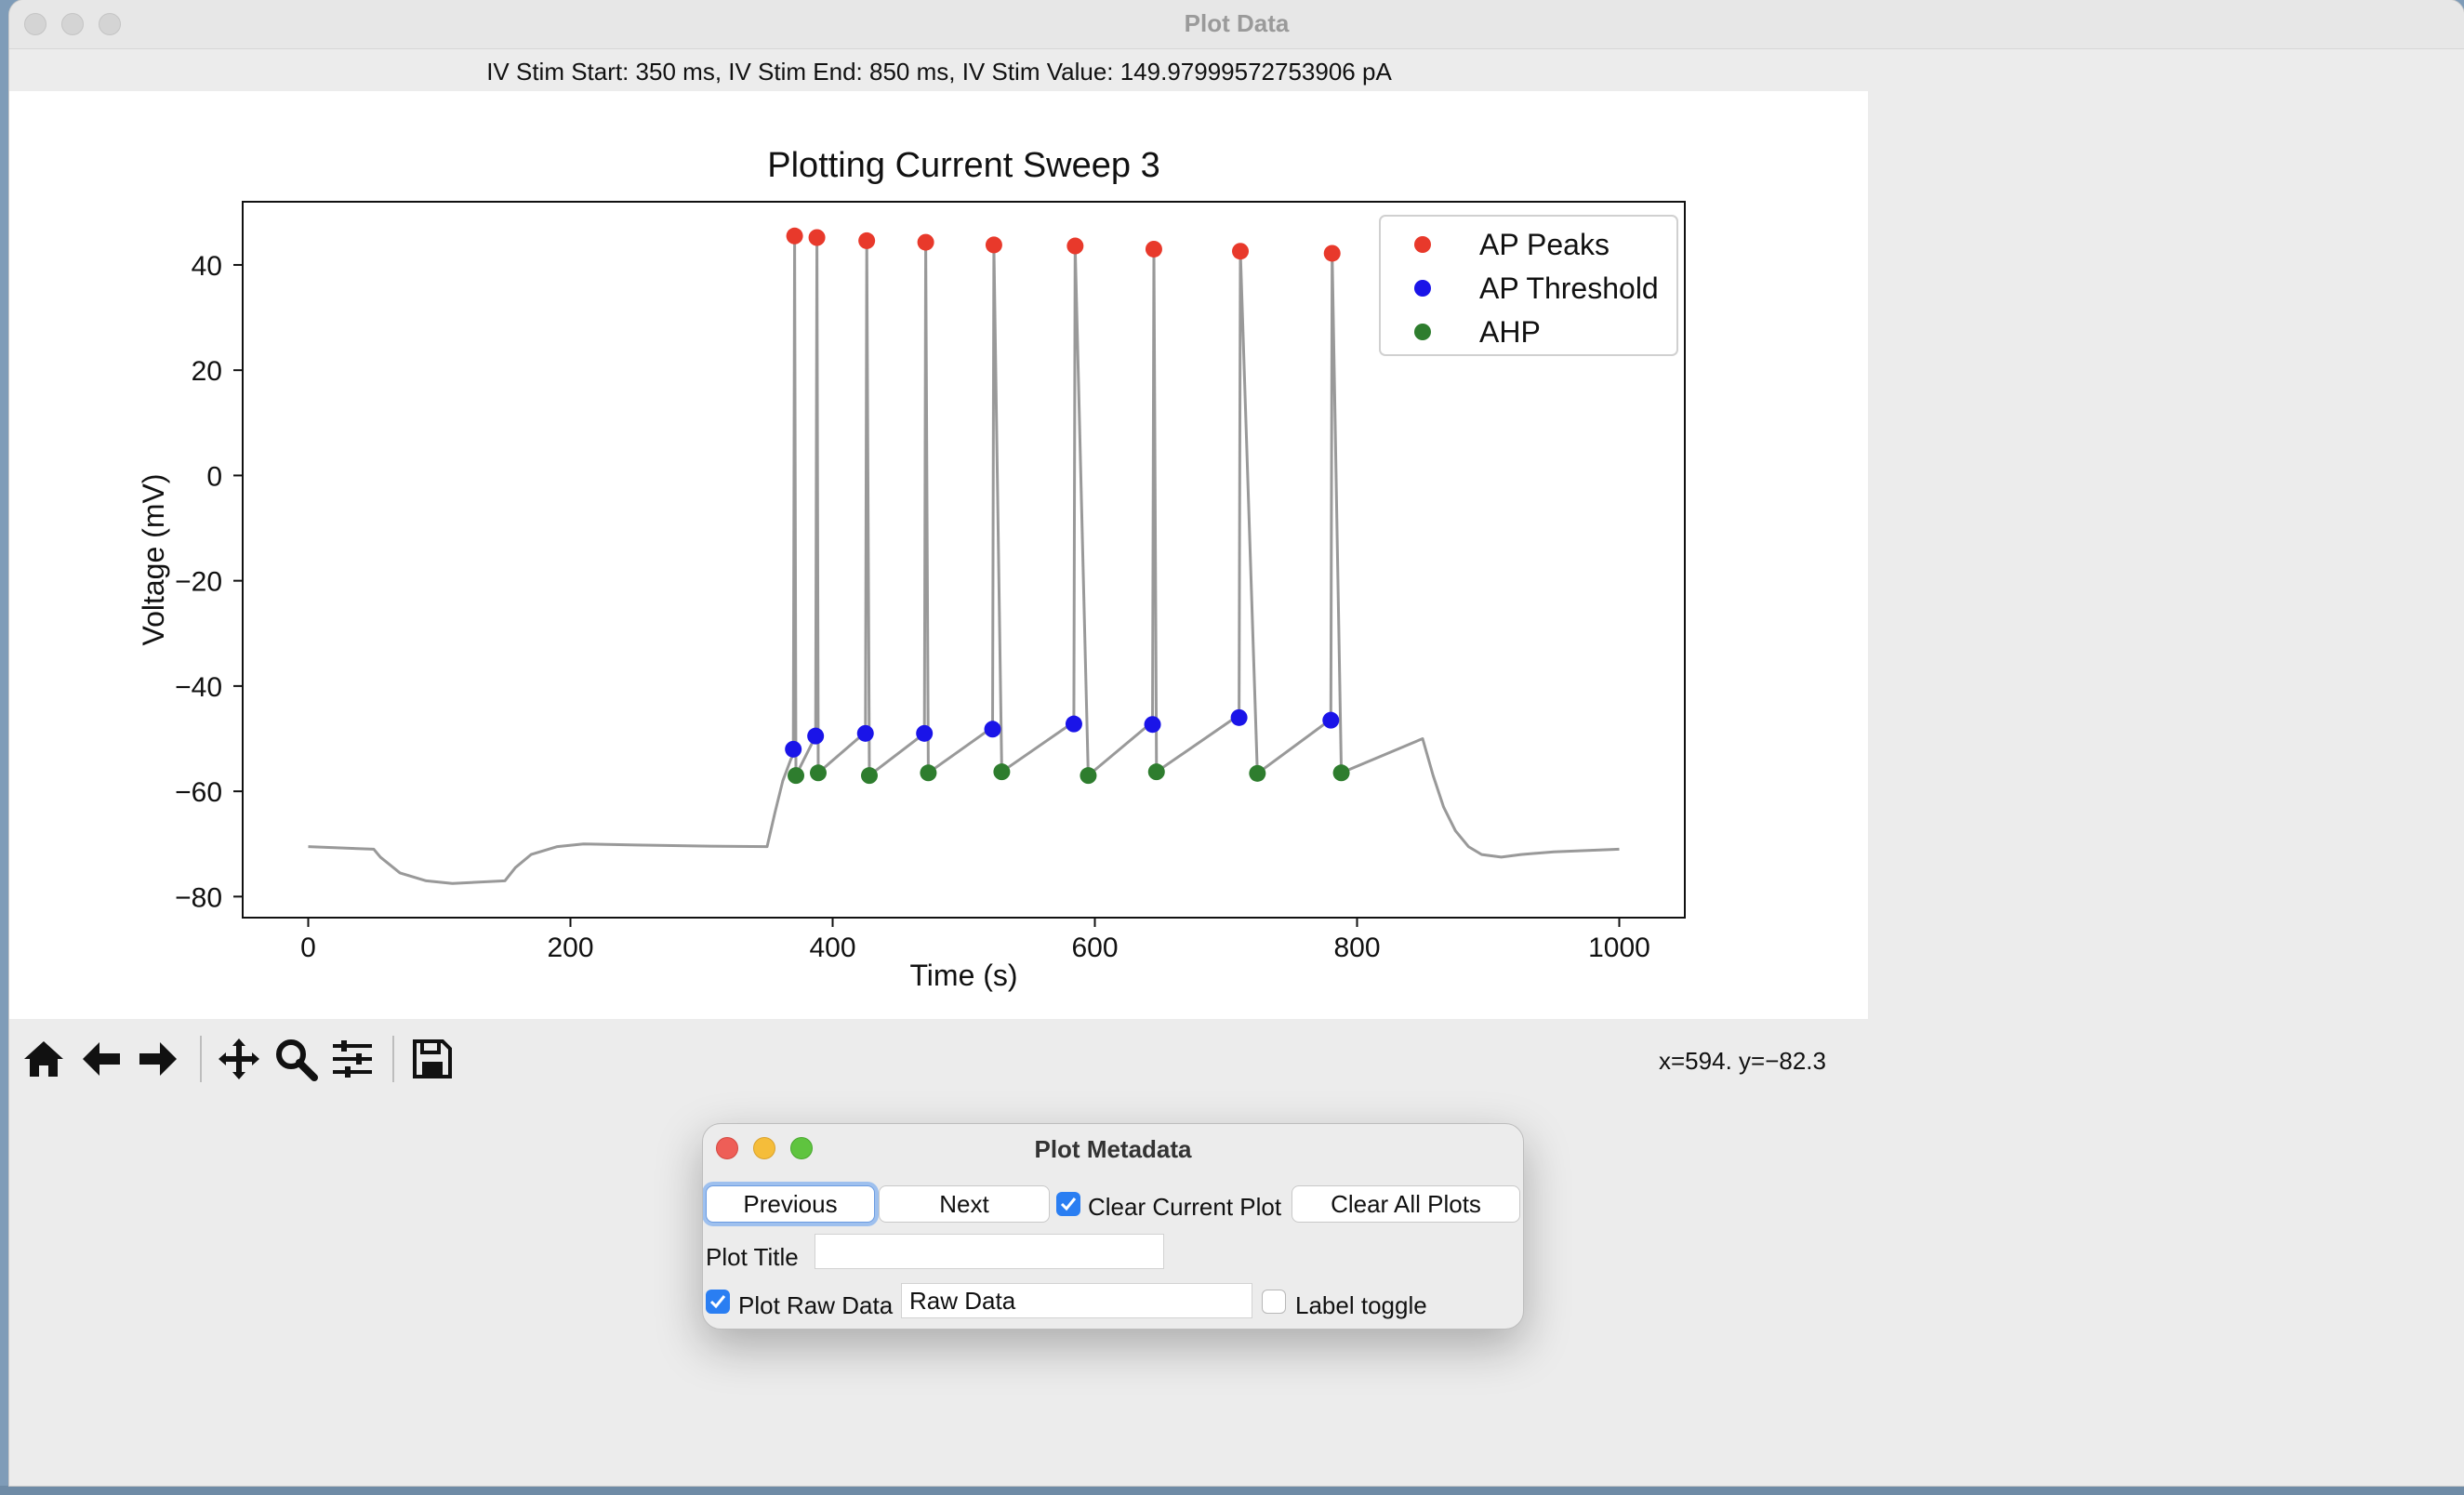 The height and width of the screenshot is (1495, 2464). I want to click on y-tick-label: 20, so click(207, 371).